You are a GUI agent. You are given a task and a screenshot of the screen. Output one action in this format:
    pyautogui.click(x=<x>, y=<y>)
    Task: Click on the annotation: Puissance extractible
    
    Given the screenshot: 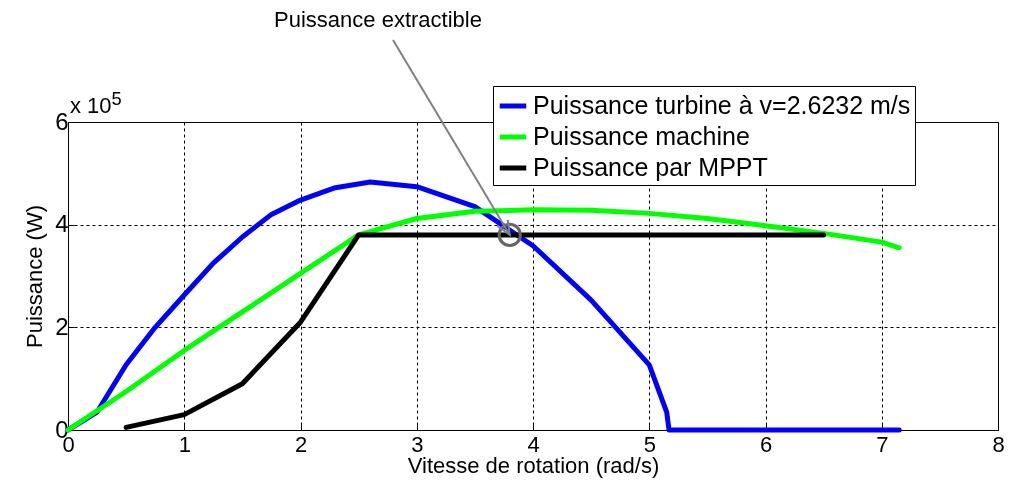 What is the action you would take?
    pyautogui.click(x=378, y=19)
    